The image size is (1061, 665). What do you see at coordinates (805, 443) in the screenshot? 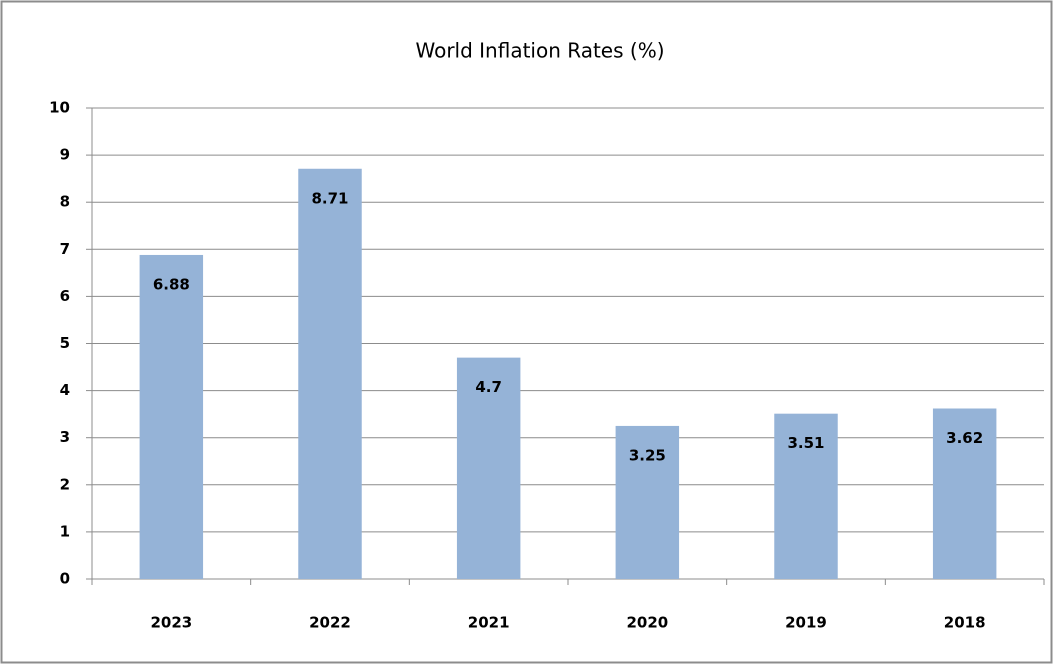
I see `data-label: 3.51` at bounding box center [805, 443].